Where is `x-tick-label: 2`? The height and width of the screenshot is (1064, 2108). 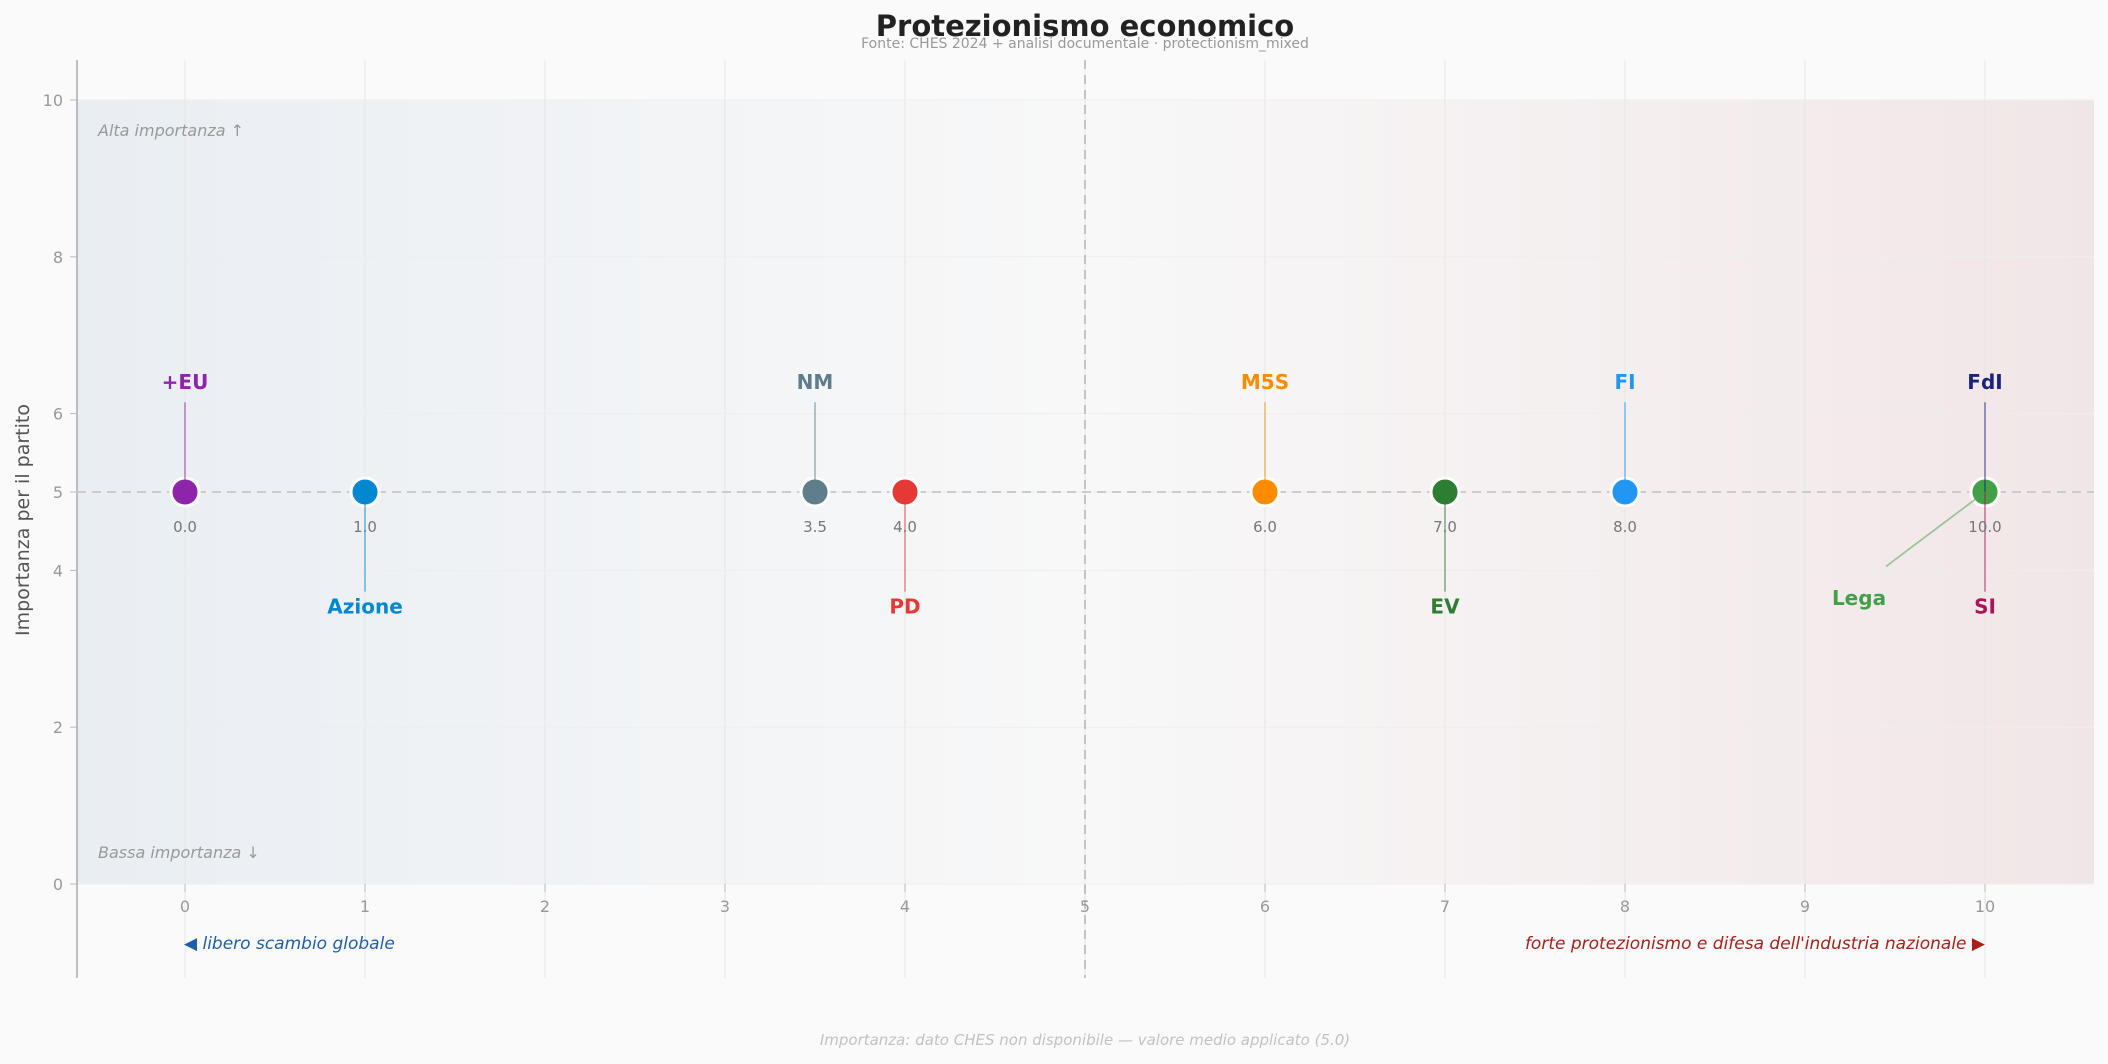
x-tick-label: 2 is located at coordinates (545, 906).